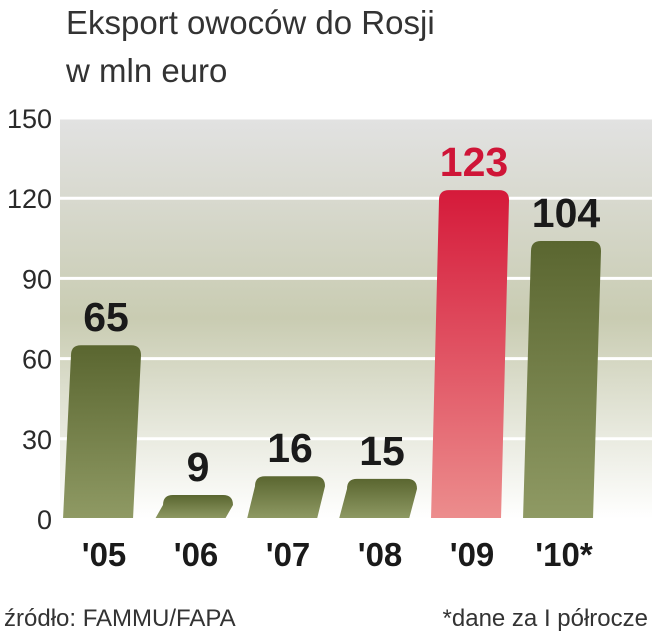 This screenshot has height=640, width=652. What do you see at coordinates (337, 554) in the screenshot?
I see `x-axis-ticks: '05 '06 '07 '08 '09 '10*` at bounding box center [337, 554].